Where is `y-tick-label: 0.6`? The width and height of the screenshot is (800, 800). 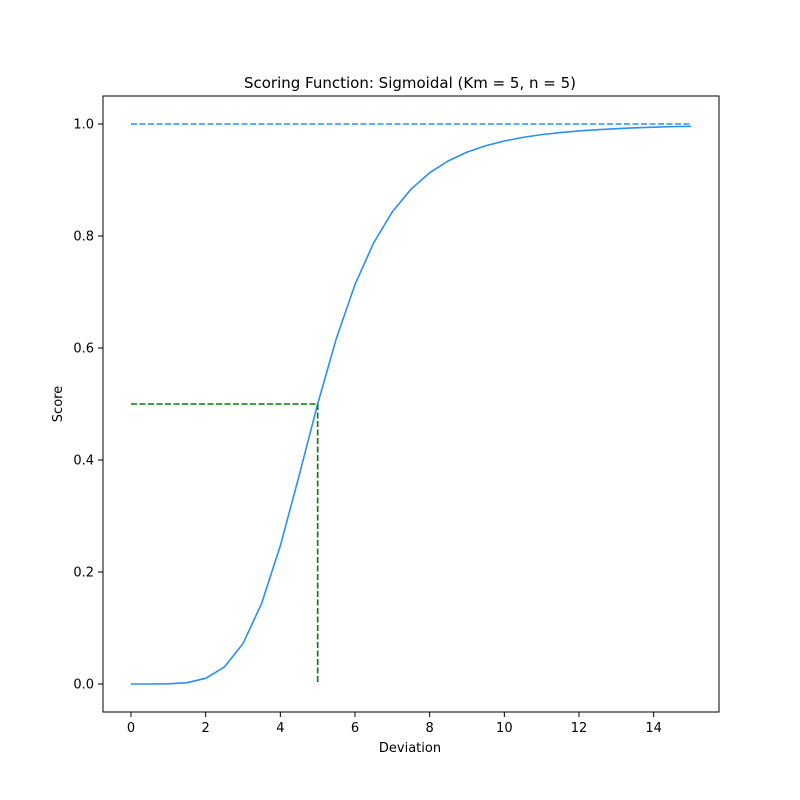 y-tick-label: 0.6 is located at coordinates (83, 349).